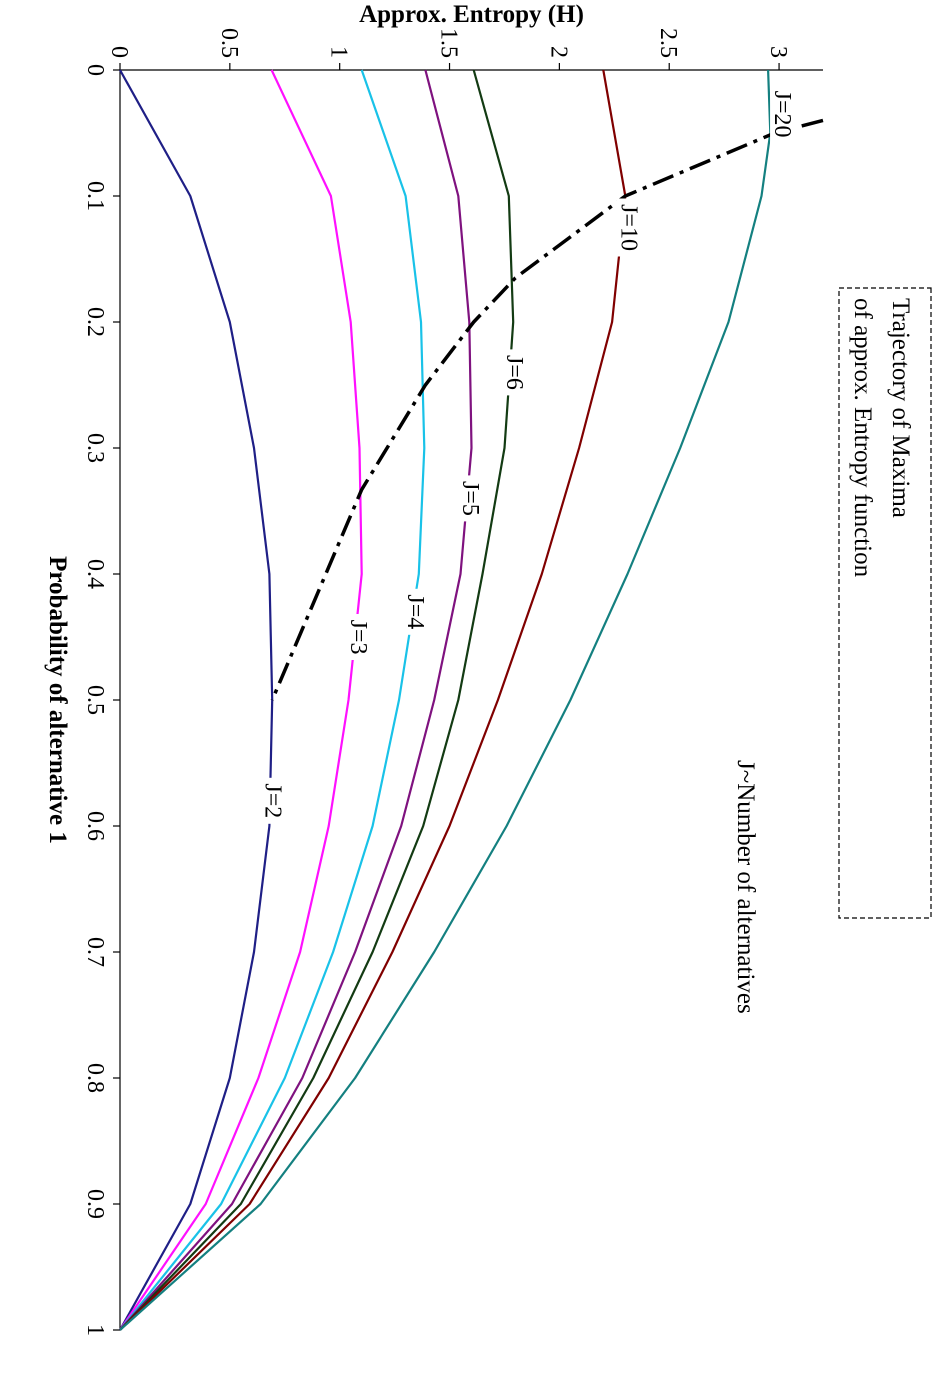 Image resolution: width=943 pixels, height=1400 pixels. I want to click on series-label: J=10, so click(628, 227).